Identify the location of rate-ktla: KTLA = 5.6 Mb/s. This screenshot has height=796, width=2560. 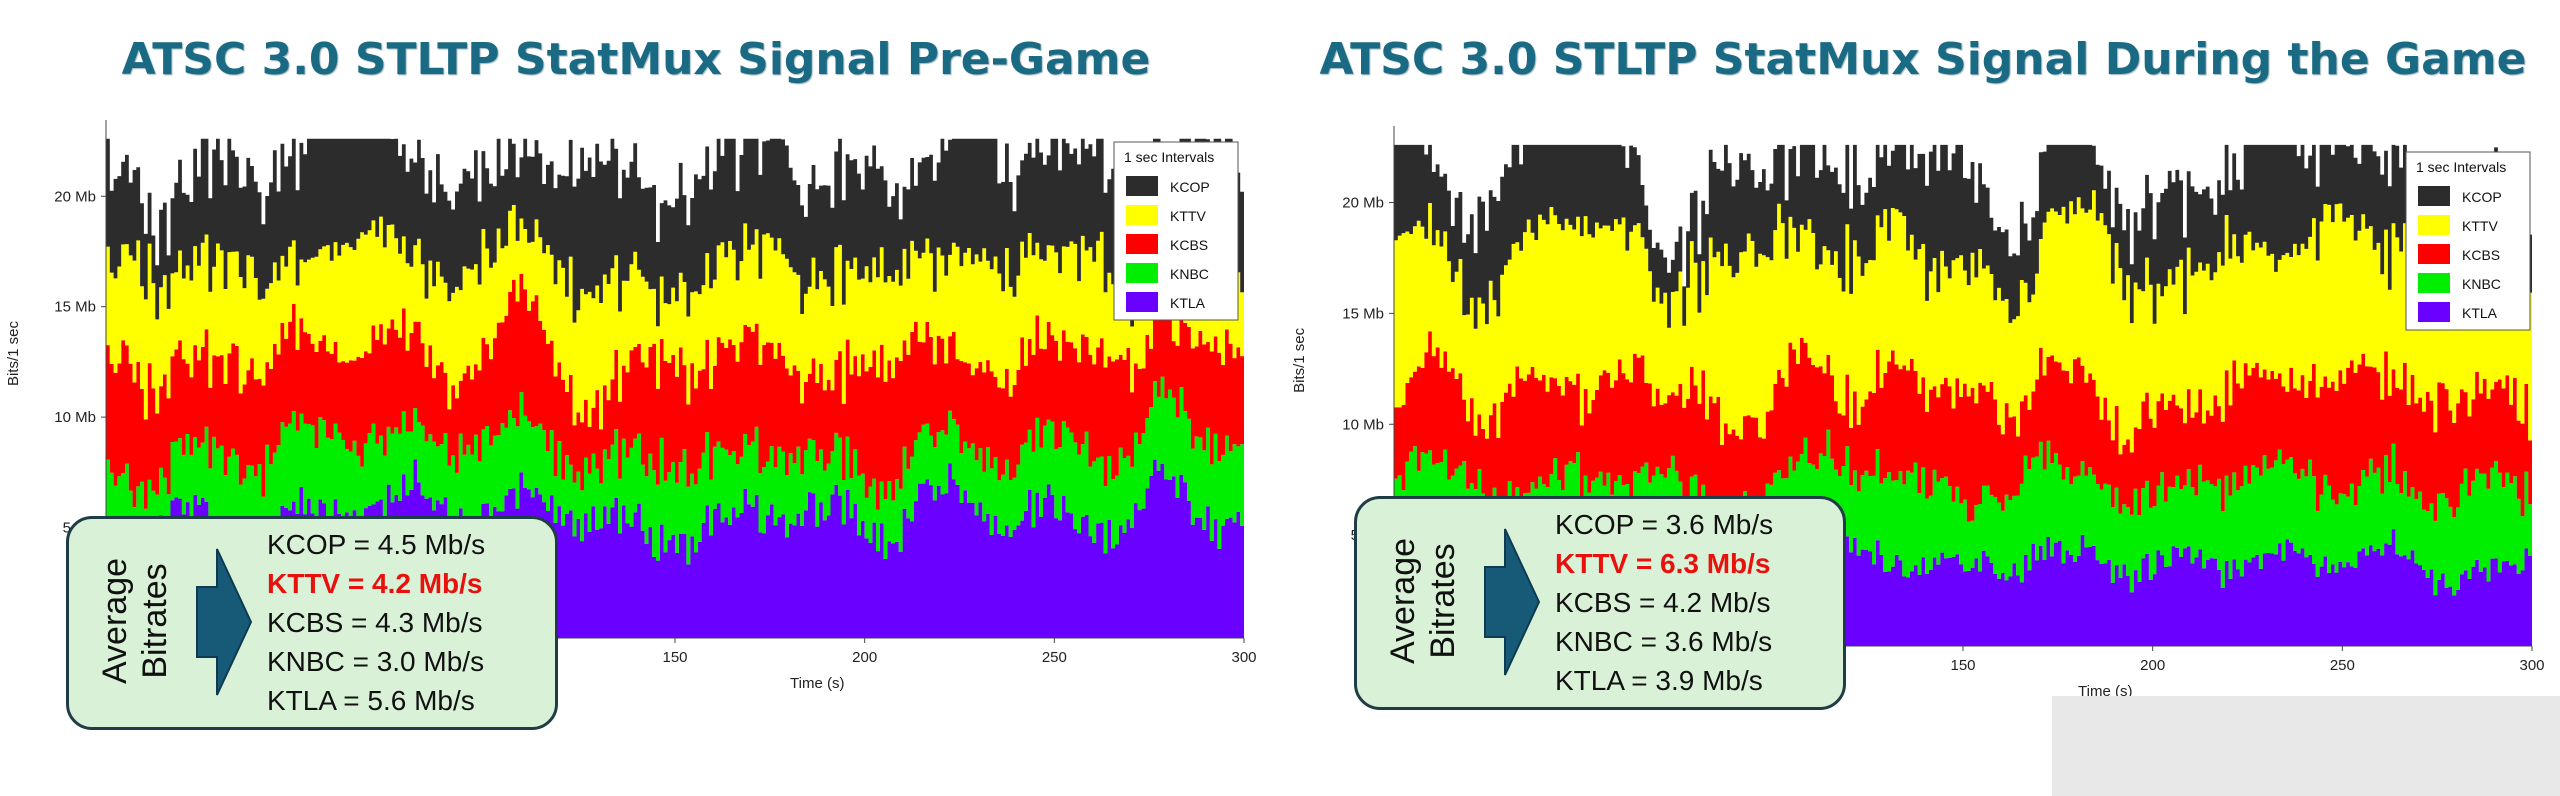
(371, 700).